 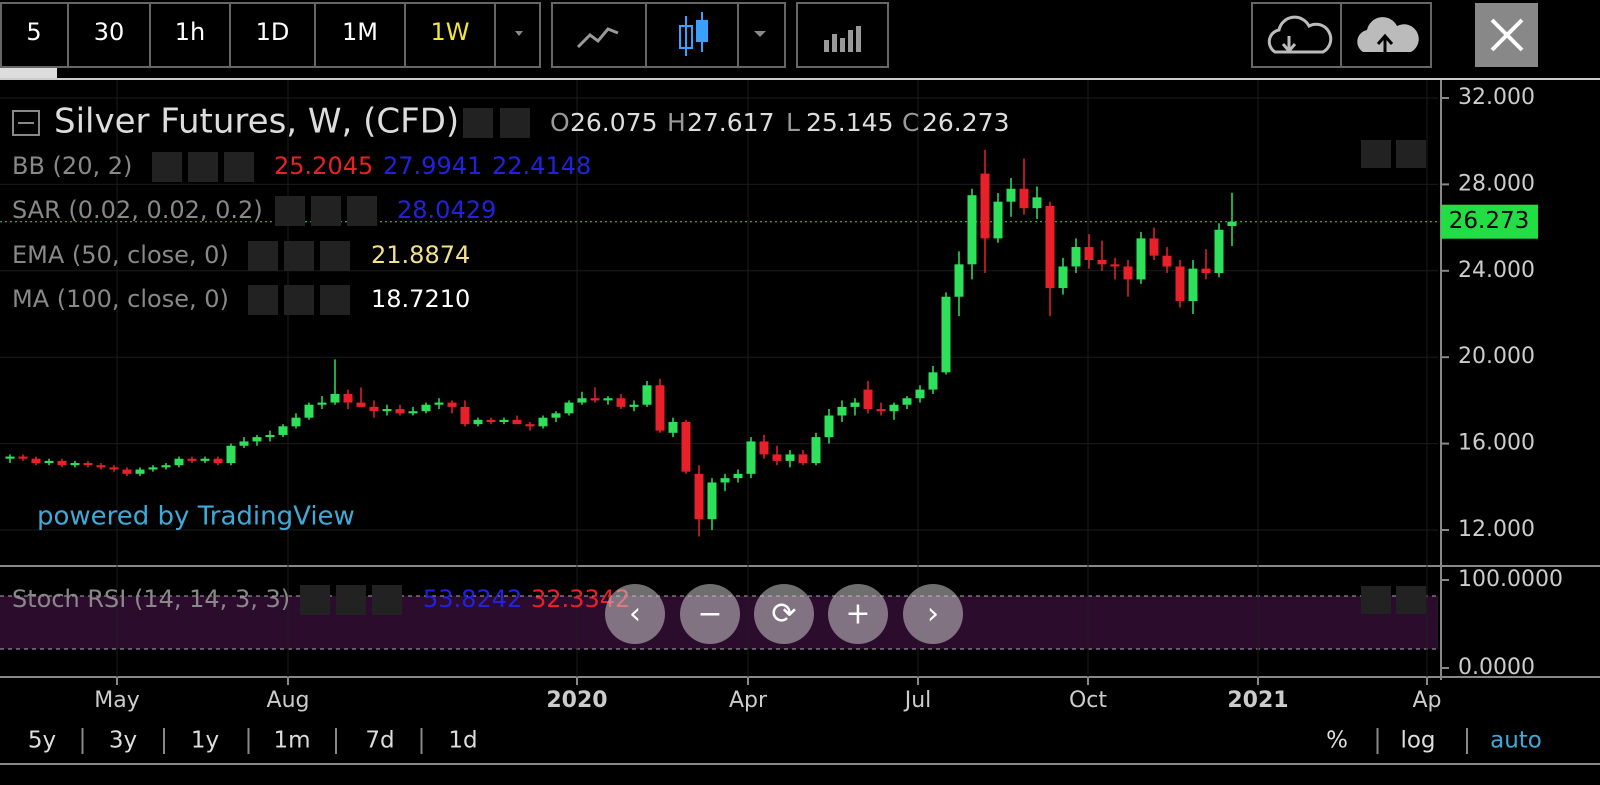 What do you see at coordinates (849, 122) in the screenshot?
I see `ohlc-value: 25.145` at bounding box center [849, 122].